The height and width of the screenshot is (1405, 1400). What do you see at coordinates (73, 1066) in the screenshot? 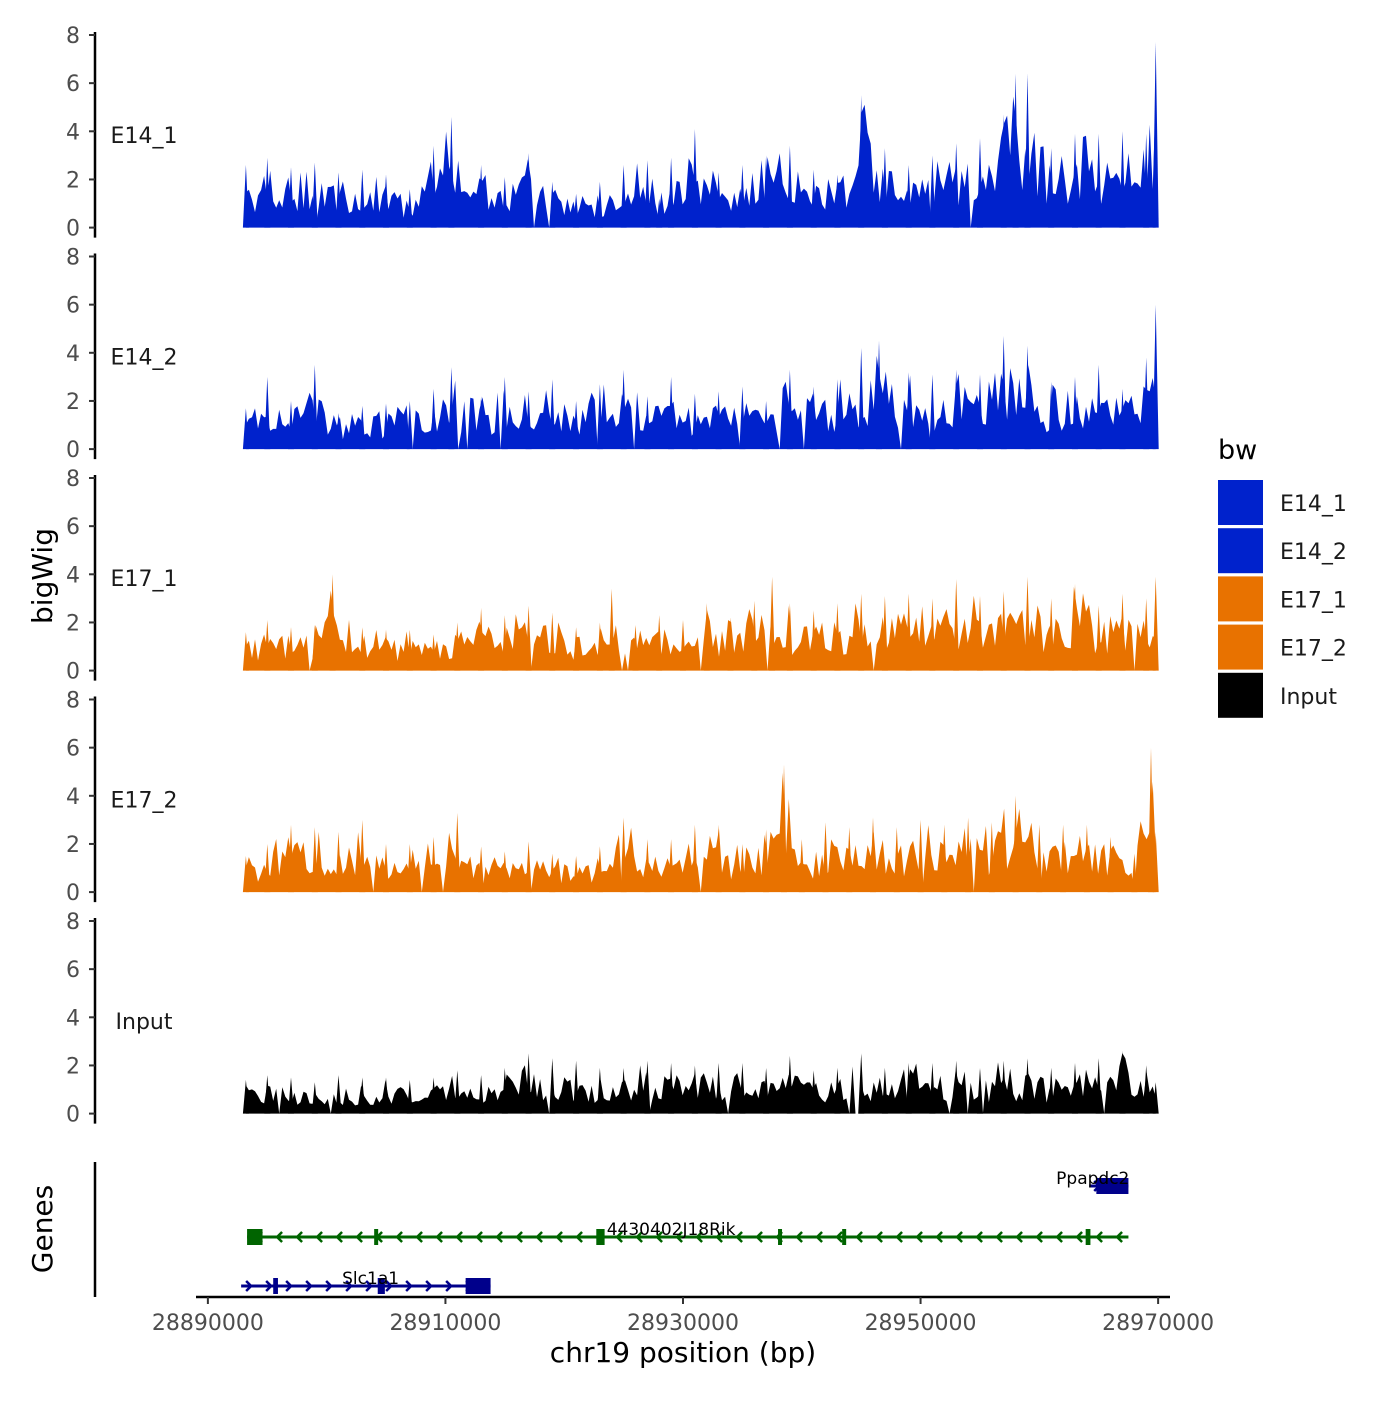
I see `y-tick-label-input-2: 2` at bounding box center [73, 1066].